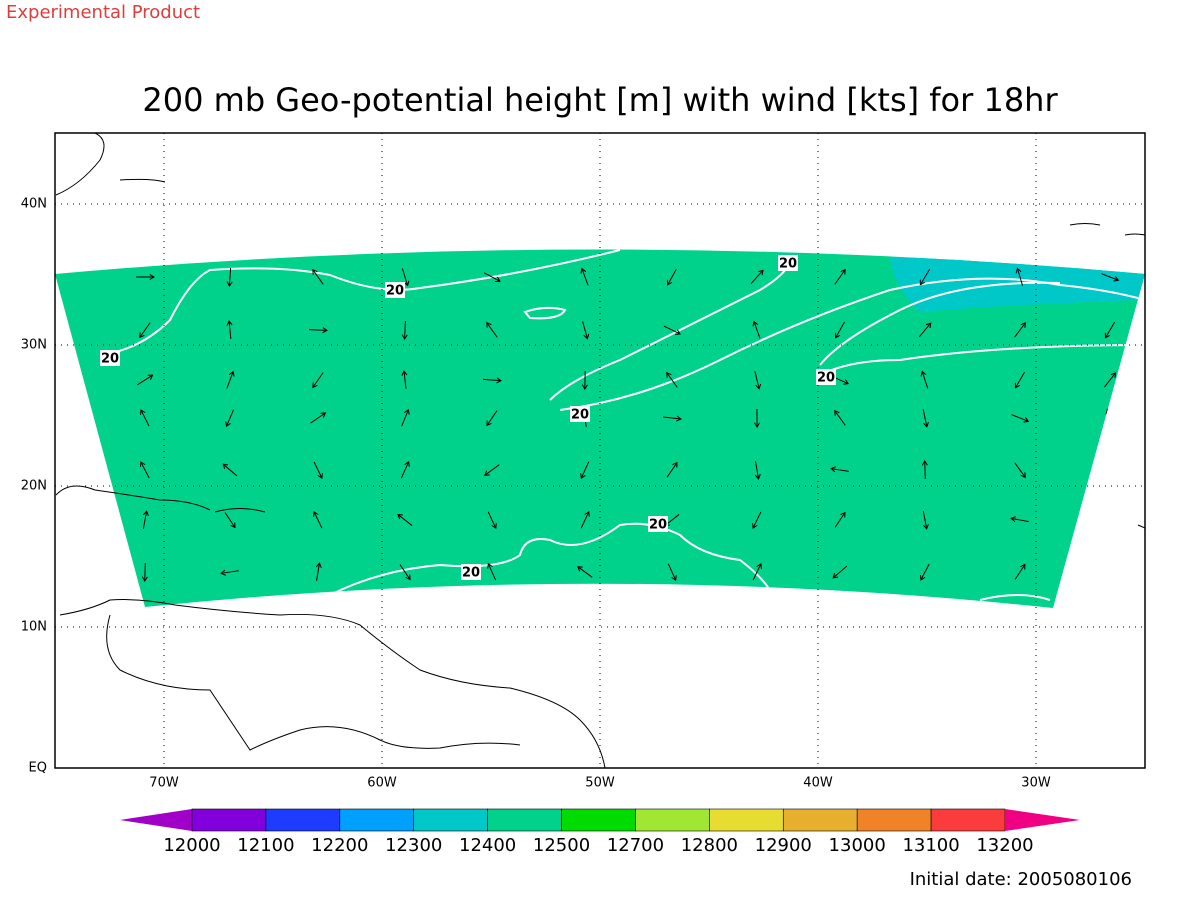 This screenshot has height=904, width=1200. What do you see at coordinates (1004, 845) in the screenshot?
I see `colorbar-label: 13200` at bounding box center [1004, 845].